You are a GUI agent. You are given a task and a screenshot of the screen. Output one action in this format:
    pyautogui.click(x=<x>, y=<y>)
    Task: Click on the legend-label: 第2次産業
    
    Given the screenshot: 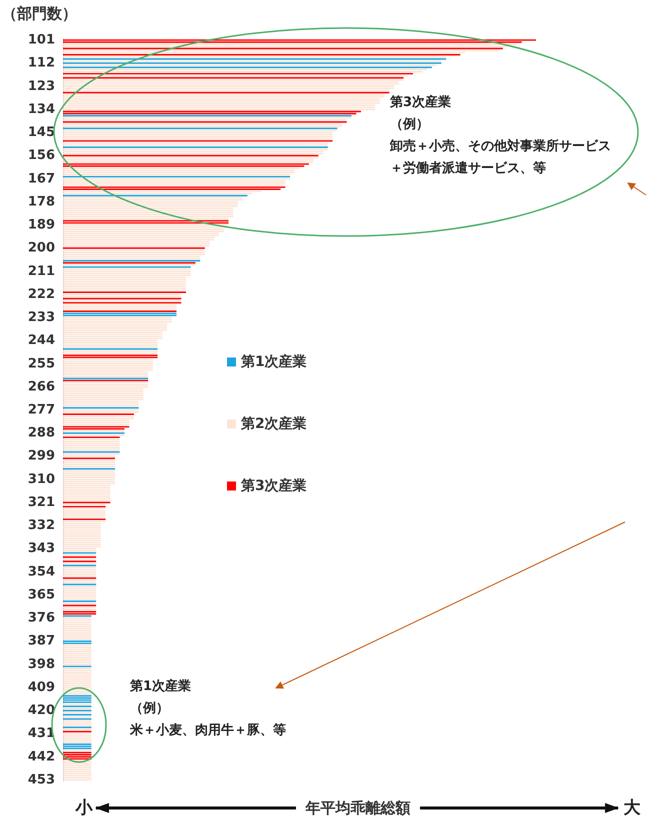 What is the action you would take?
    pyautogui.click(x=273, y=423)
    